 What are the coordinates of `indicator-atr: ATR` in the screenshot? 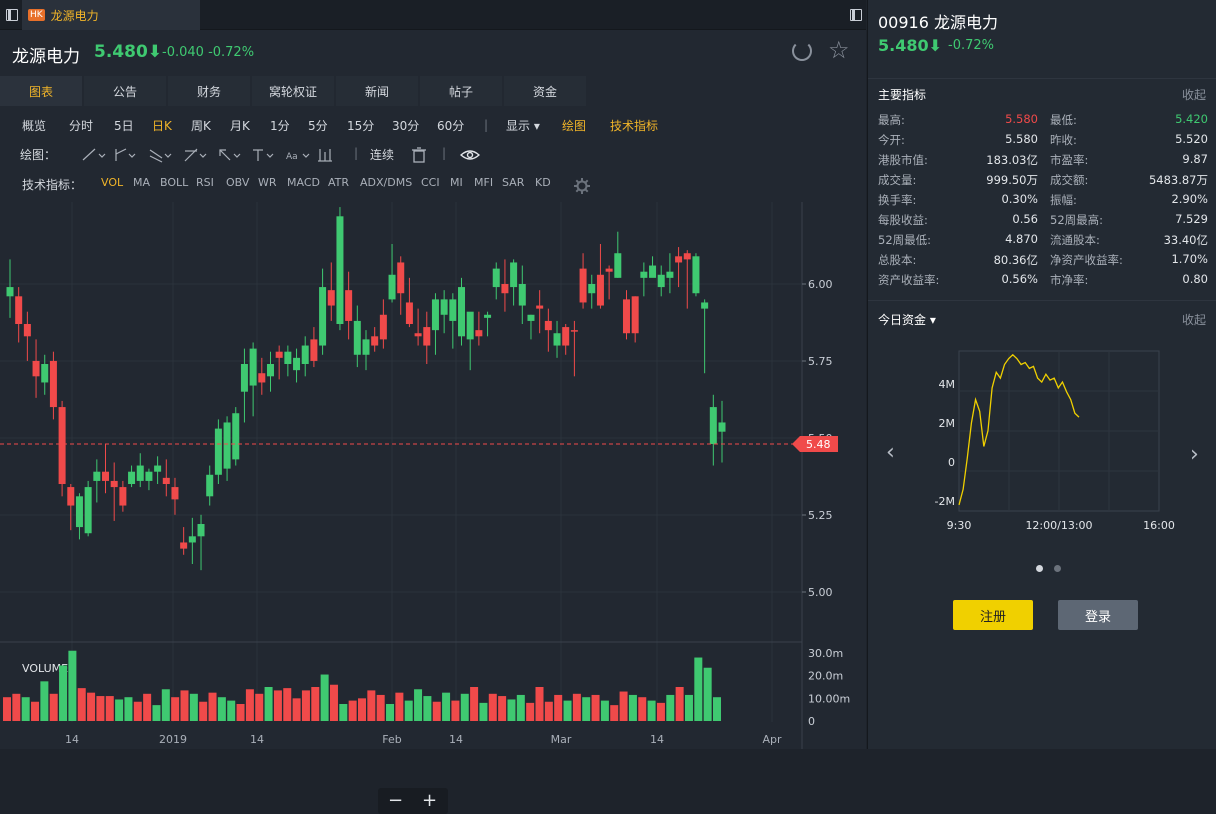 It's located at (339, 182).